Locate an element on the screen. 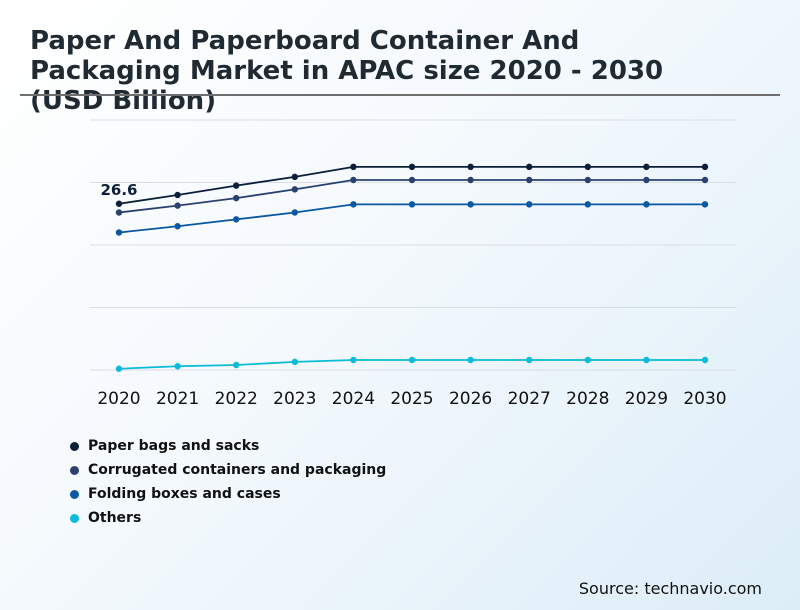  x-tick-label: 2024 is located at coordinates (353, 399).